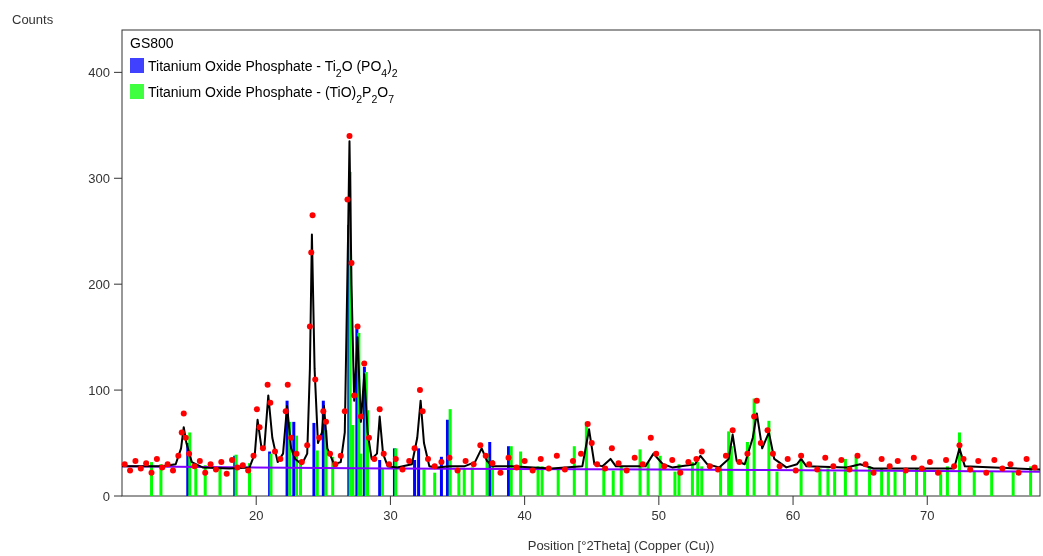 Image resolution: width=1043 pixels, height=556 pixels. I want to click on x-tick-label: 30, so click(390, 515).